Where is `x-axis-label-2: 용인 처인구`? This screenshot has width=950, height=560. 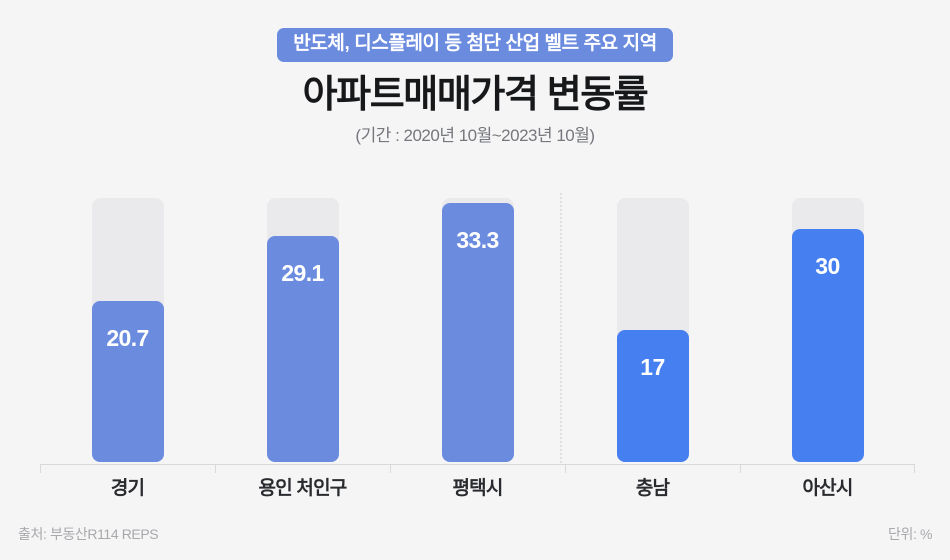
x-axis-label-2: 용인 처인구 is located at coordinates (303, 488).